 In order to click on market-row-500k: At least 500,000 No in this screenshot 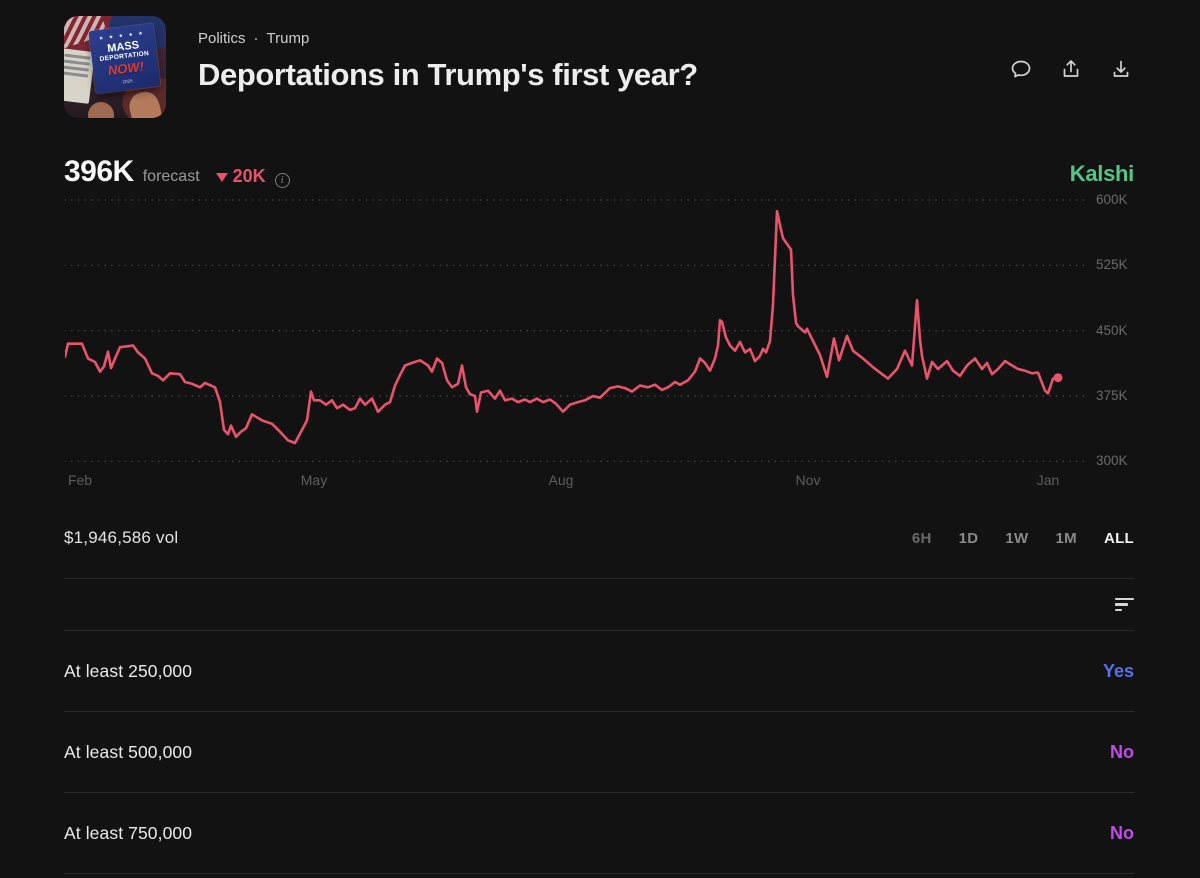, I will do `click(599, 752)`.